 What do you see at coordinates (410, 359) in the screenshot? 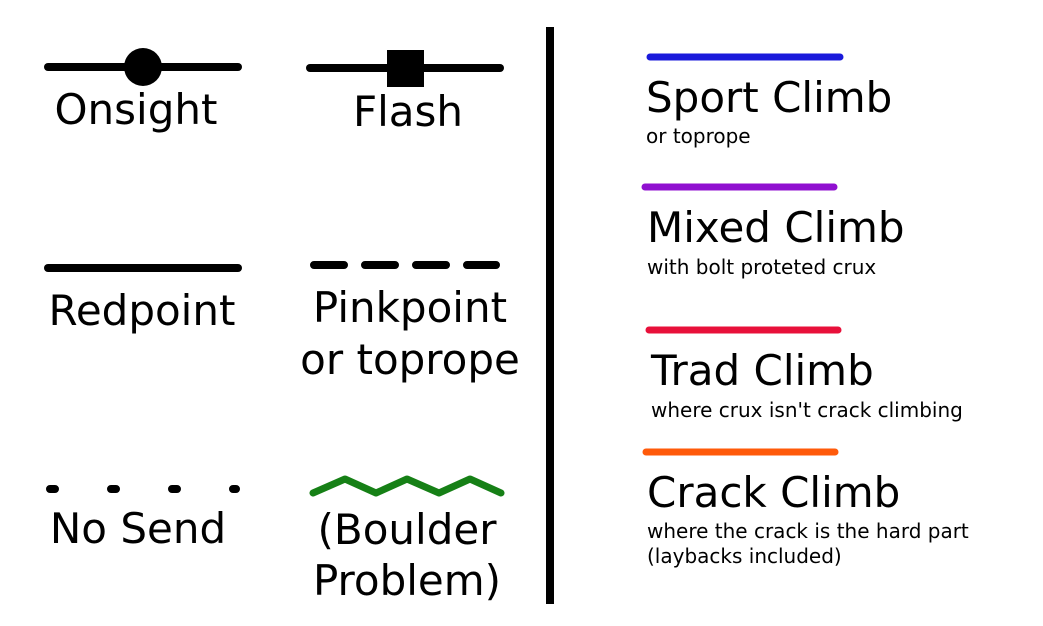
I see `pinkpoint-label-line2: or toprope` at bounding box center [410, 359].